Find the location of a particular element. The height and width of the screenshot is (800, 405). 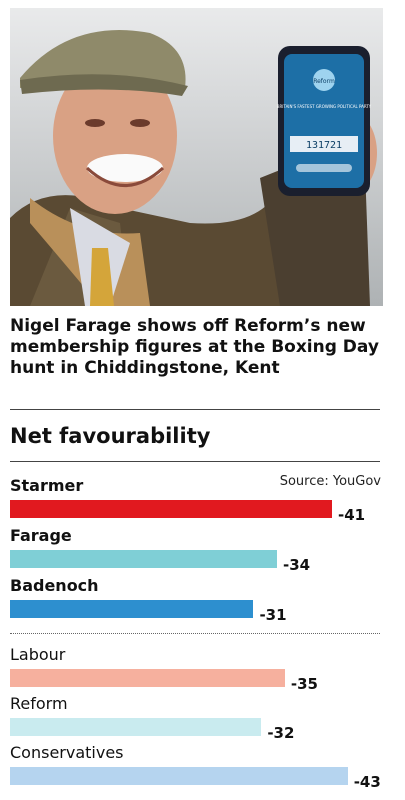

reform-logo-icon is located at coordinates (324, 80).